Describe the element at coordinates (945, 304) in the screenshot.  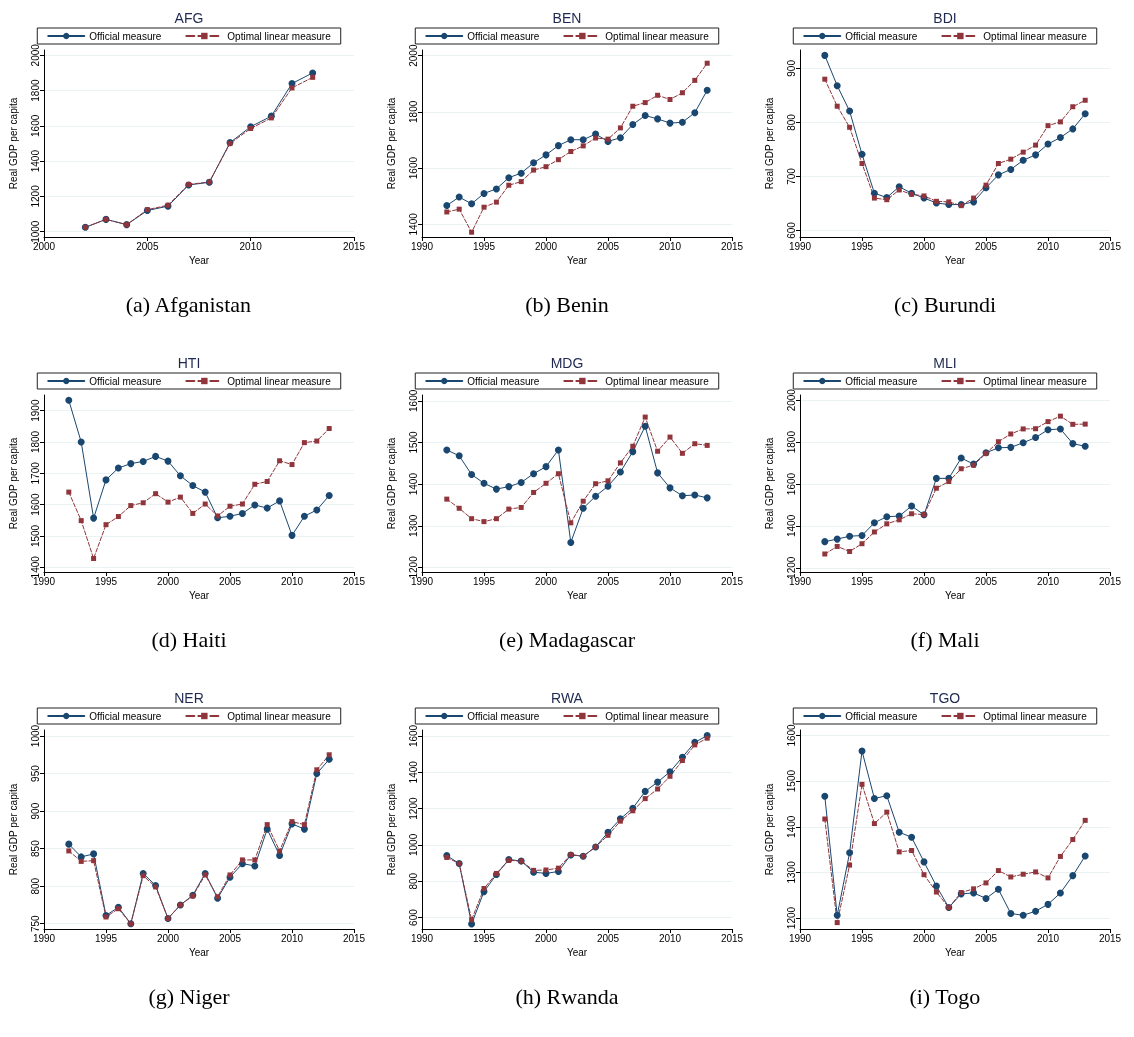
I see `text: (c) Burundi` at that location.